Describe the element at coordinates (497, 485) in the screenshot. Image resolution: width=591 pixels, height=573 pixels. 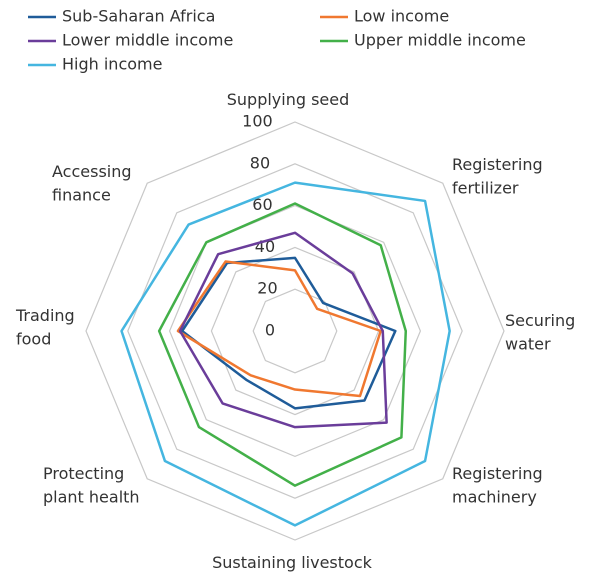
I see `axis-label: Registering machinery` at that location.